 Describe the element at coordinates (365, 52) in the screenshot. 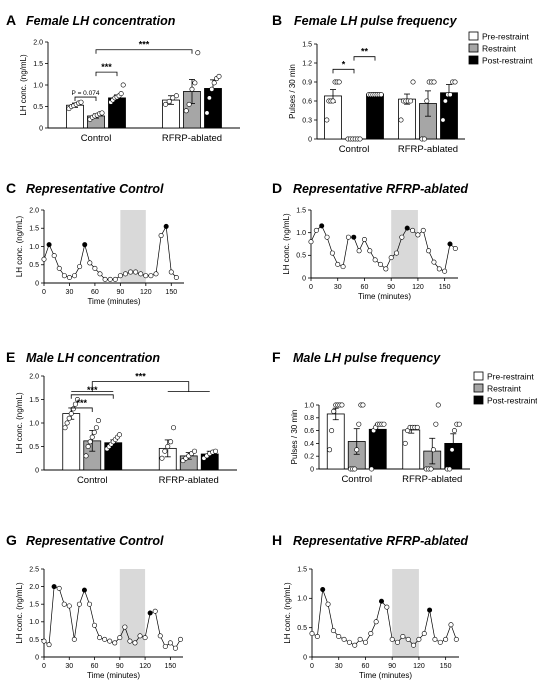

I see `significance-label: **` at that location.